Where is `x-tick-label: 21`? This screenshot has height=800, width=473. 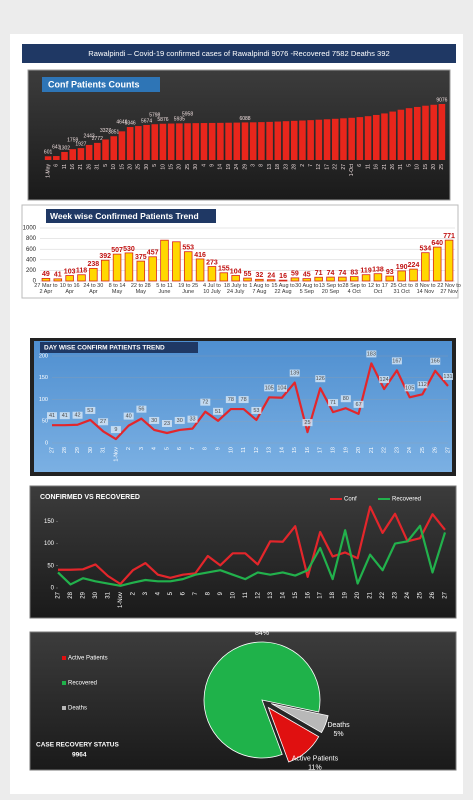 x-tick-label: 21 is located at coordinates (385, 167).